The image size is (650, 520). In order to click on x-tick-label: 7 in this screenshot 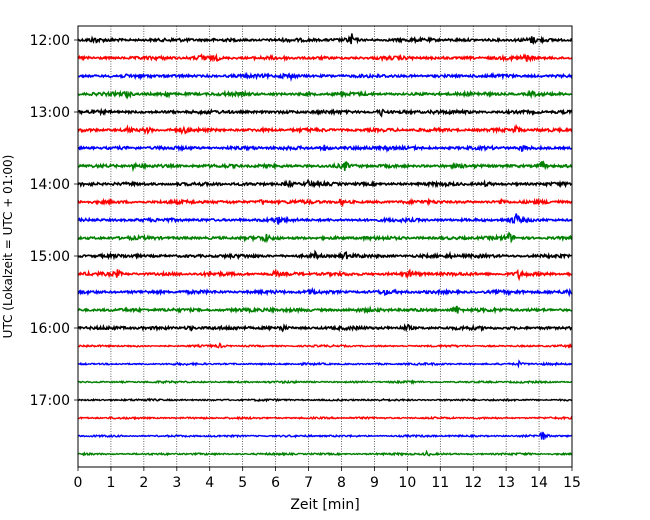, I will do `click(308, 483)`.